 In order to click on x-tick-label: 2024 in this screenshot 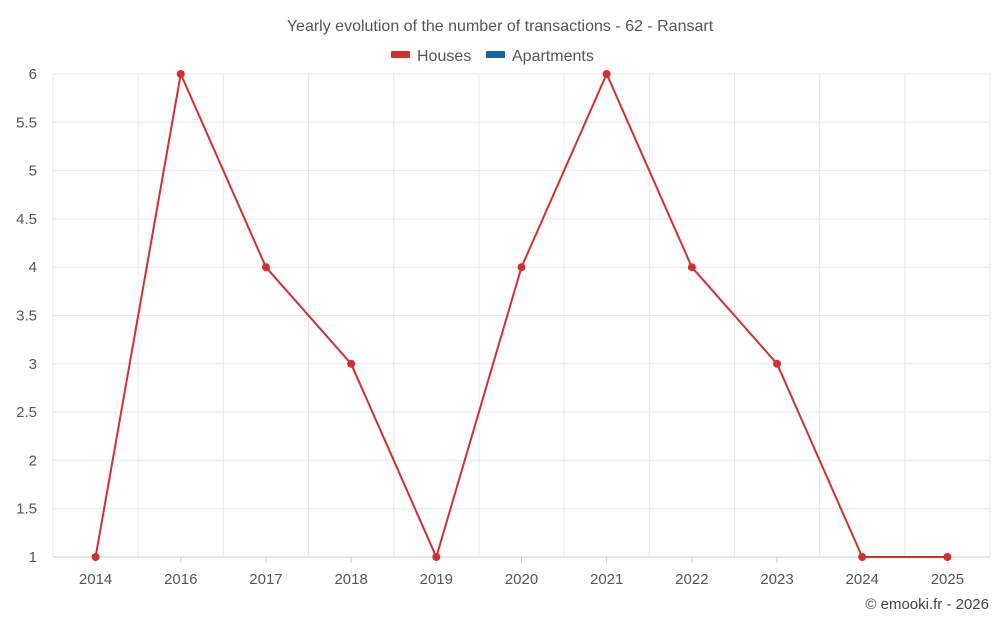, I will do `click(862, 579)`.